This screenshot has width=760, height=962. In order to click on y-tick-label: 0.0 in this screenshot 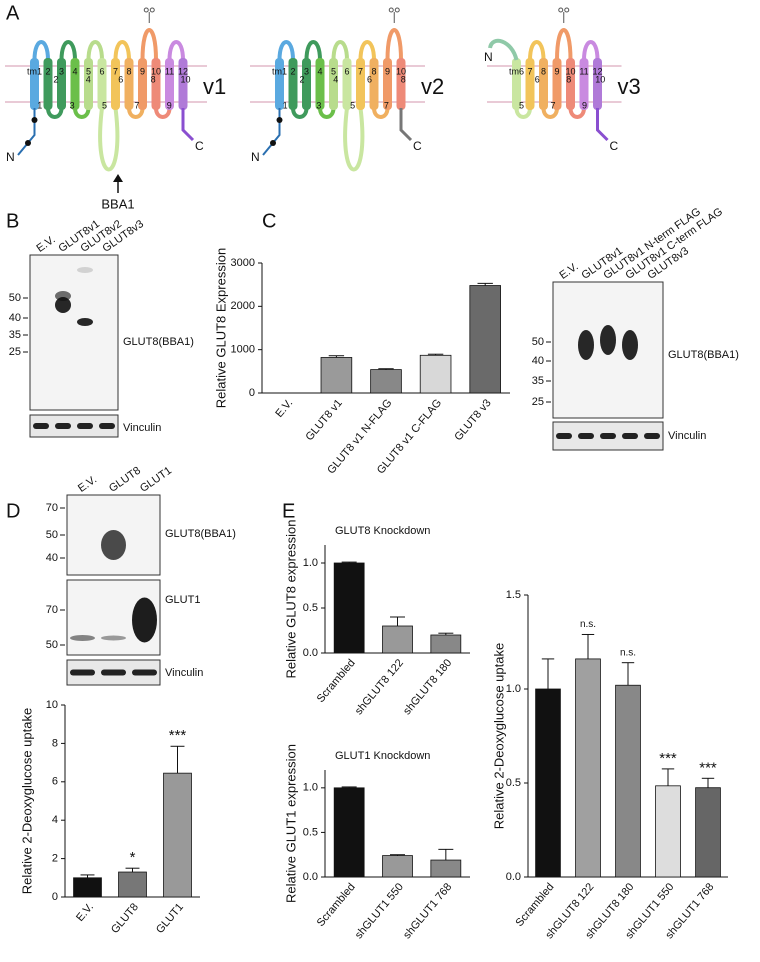, I will do `click(310, 653)`.